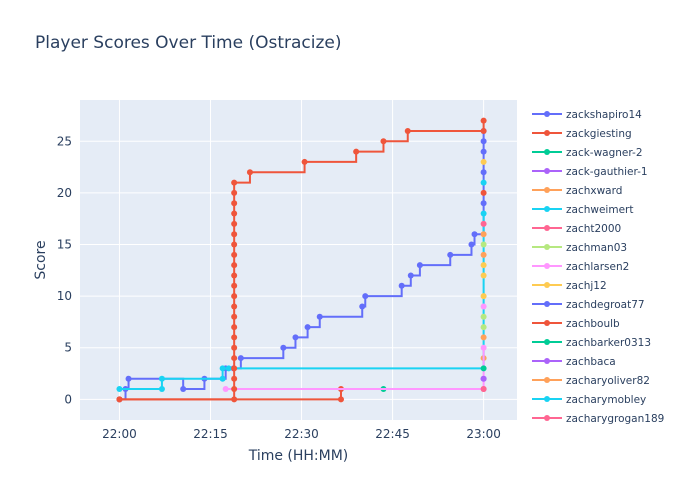  Describe the element at coordinates (587, 153) in the screenshot. I see `legend-item: zack-wagner-2` at that location.